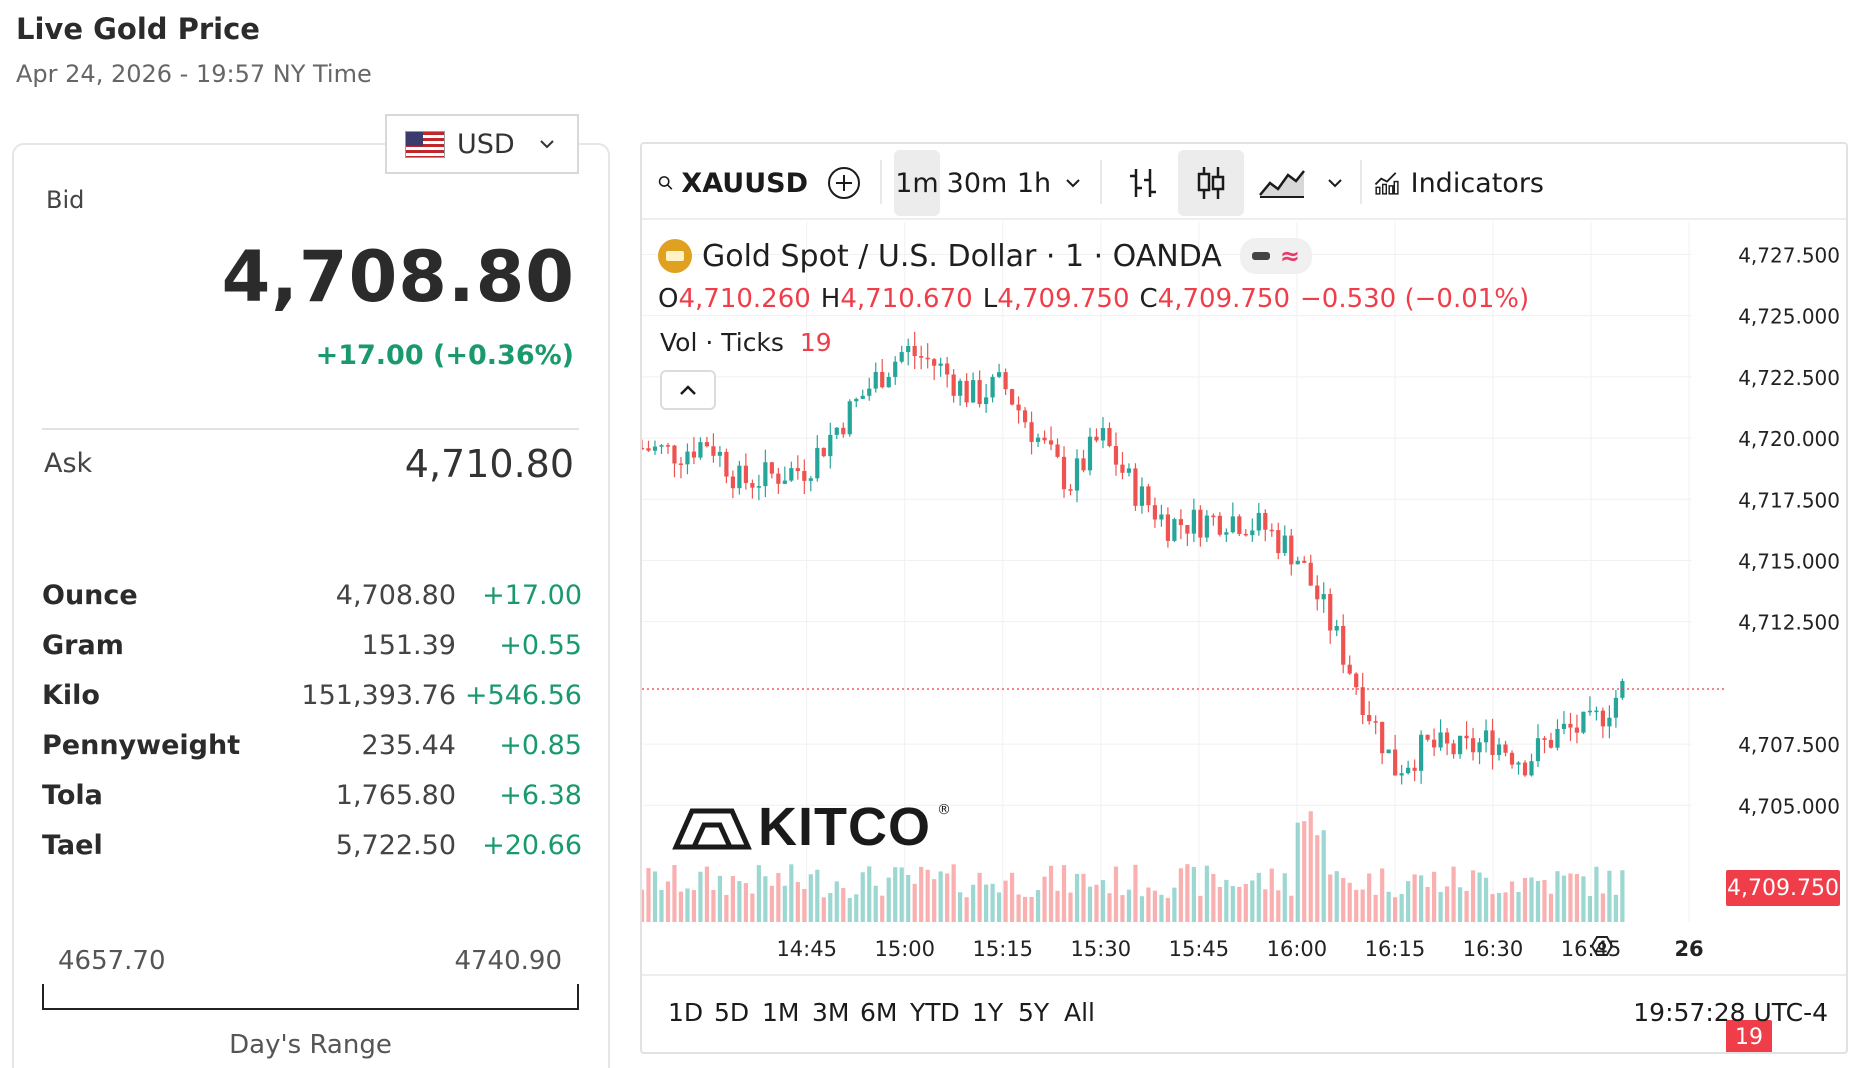 The image size is (1858, 1068). I want to click on range-1y: 1Y, so click(988, 1012).